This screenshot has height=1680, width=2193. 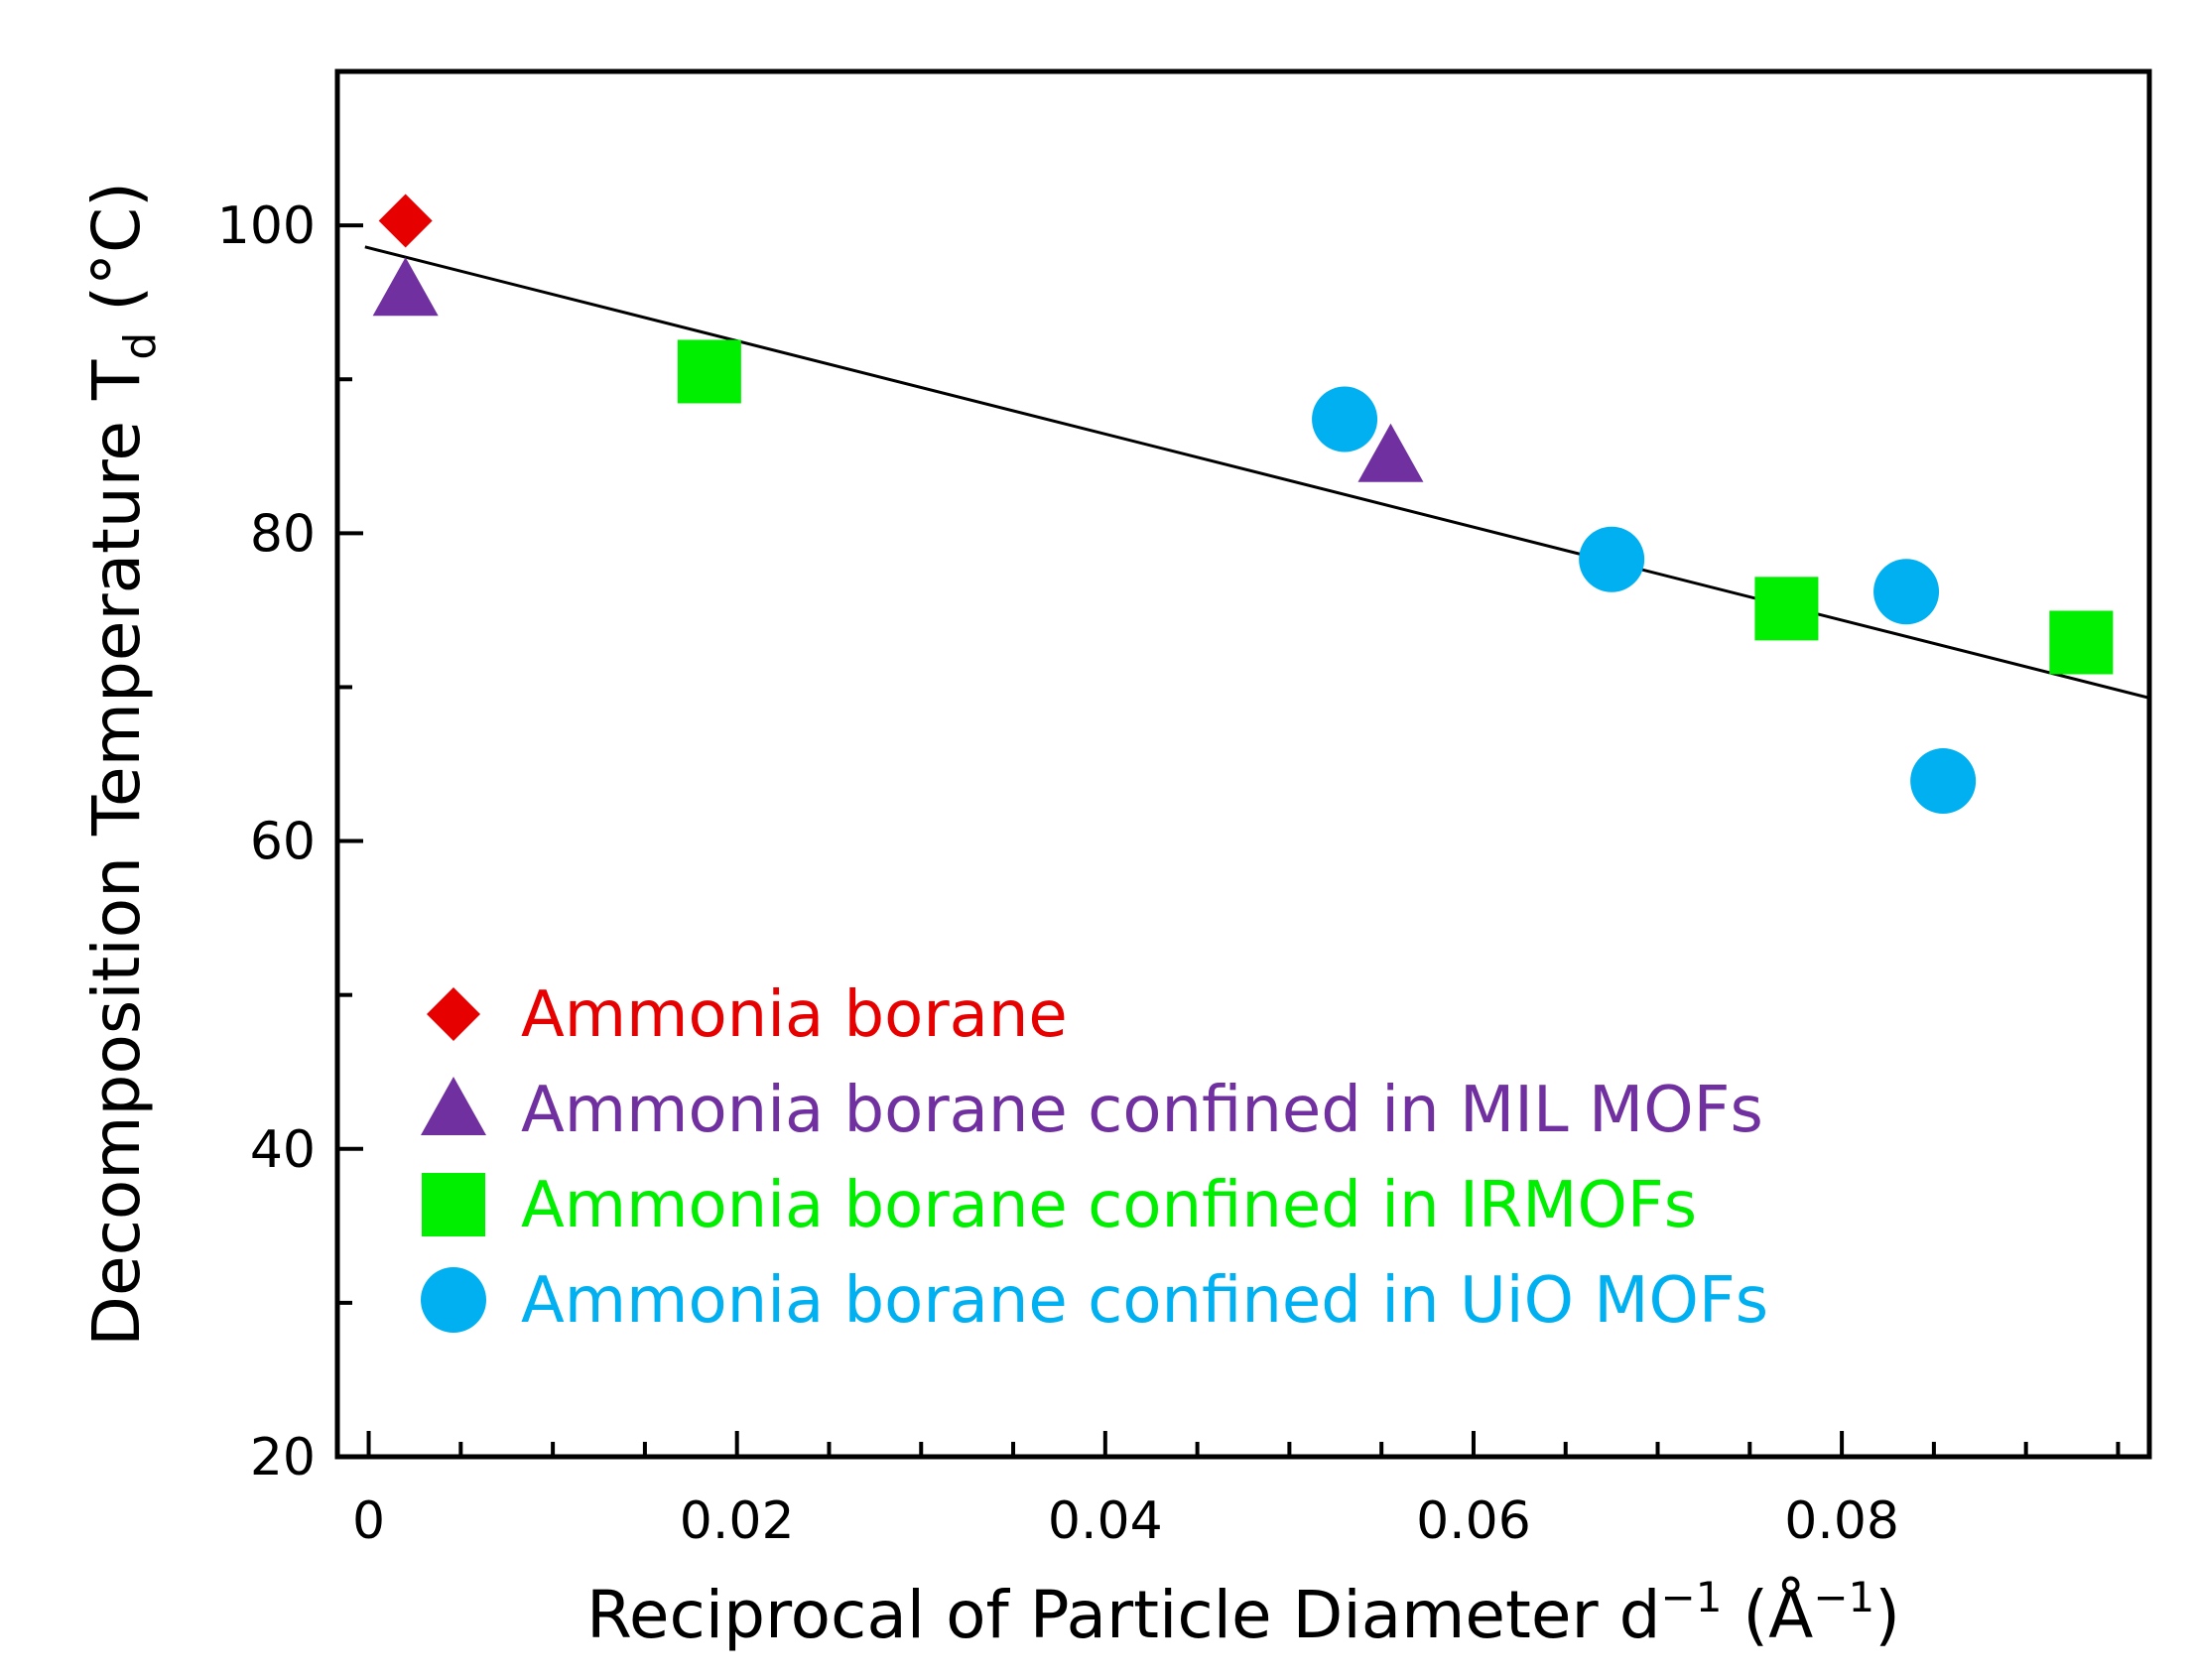 I want to click on legend-square-marker, so click(x=453, y=1204).